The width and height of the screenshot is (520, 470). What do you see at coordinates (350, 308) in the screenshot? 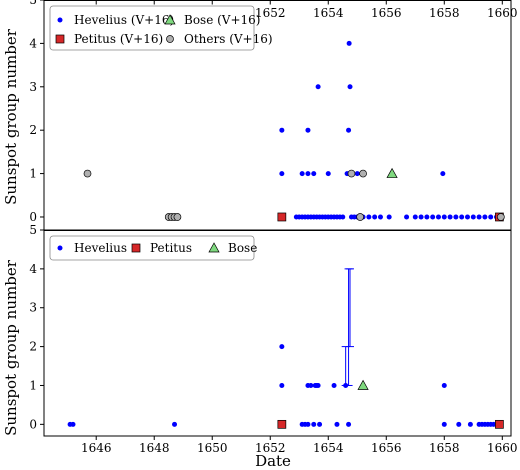
I see `bottom-error-bar` at bounding box center [350, 308].